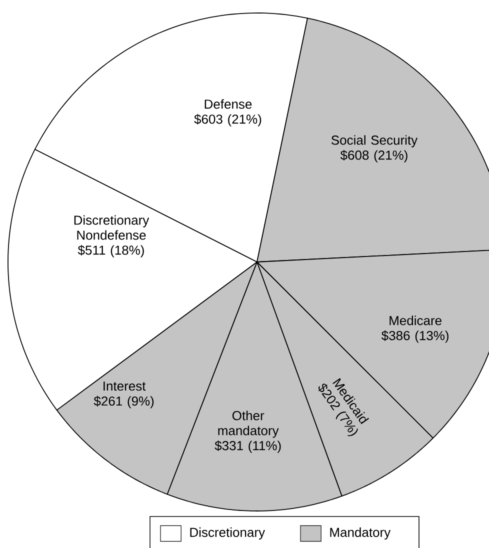 Image resolution: width=489 pixels, height=548 pixels. I want to click on slice-label: Medicare, so click(416, 321).